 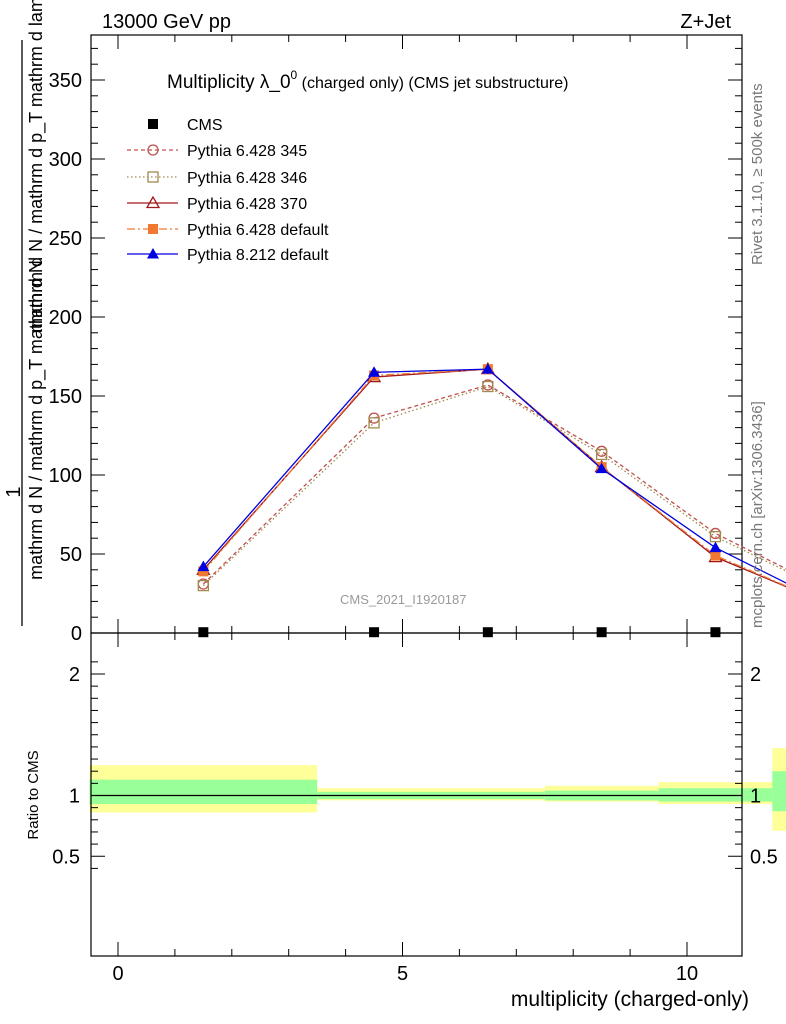 I want to click on legend-marker-p8def, so click(x=153, y=253).